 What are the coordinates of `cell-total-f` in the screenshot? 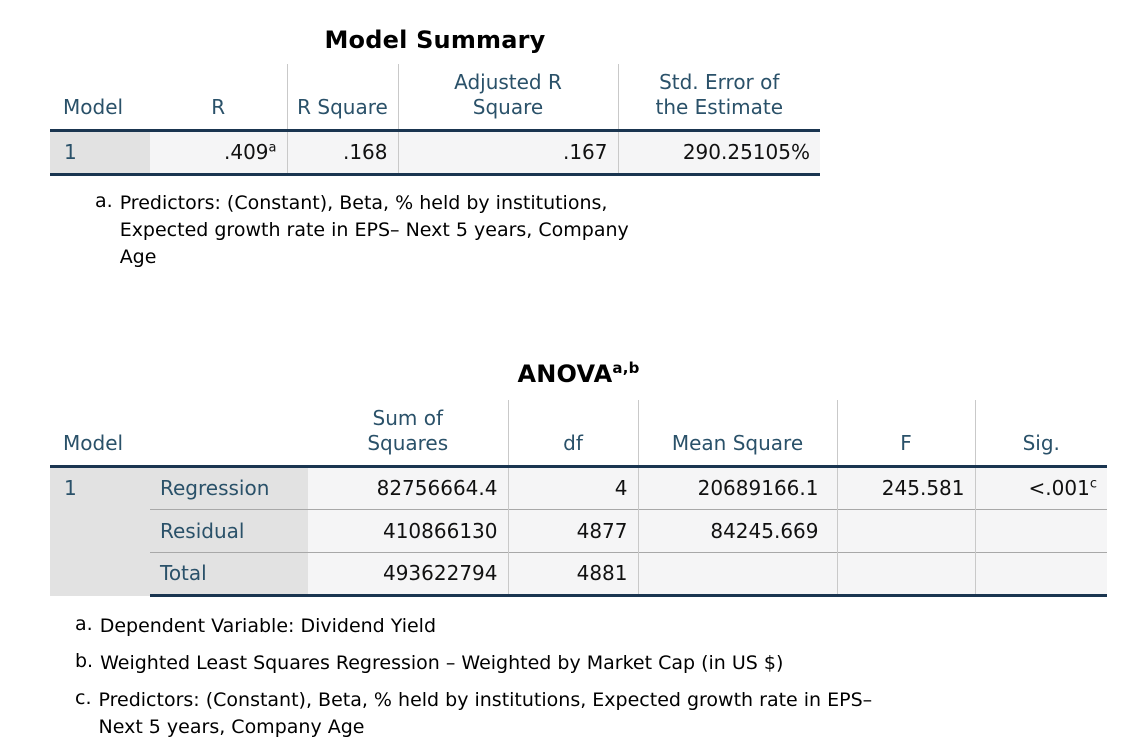 It's located at (905, 574).